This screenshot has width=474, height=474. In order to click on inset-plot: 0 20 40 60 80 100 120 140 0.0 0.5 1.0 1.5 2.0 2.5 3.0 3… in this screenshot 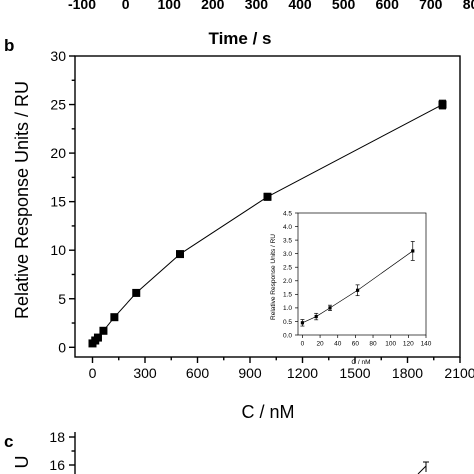, I will do `click(357, 278)`.